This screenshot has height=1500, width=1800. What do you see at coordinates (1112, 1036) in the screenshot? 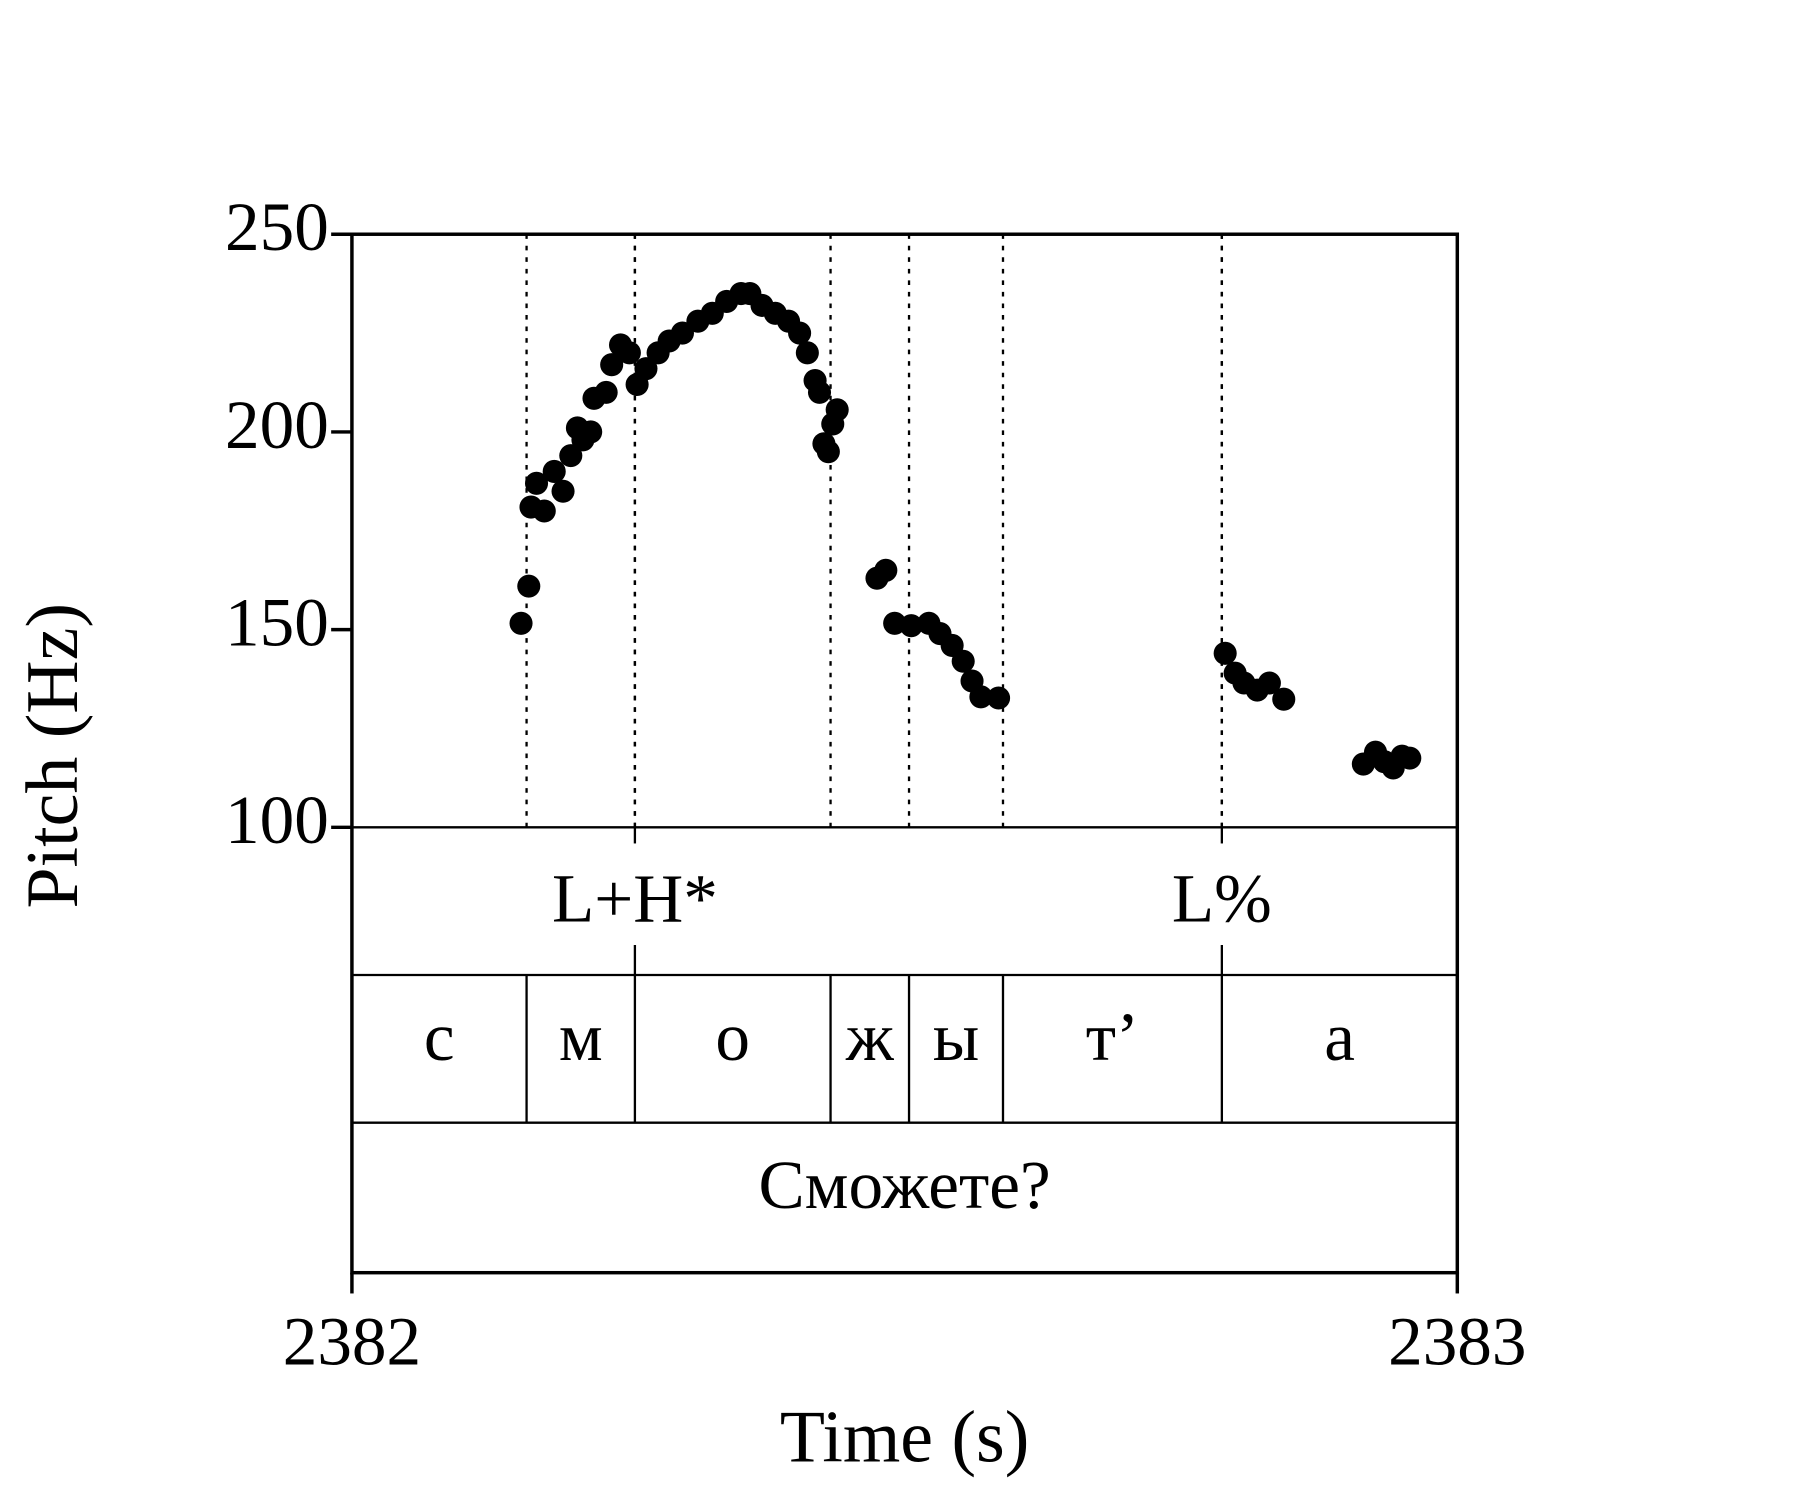
I see `interval-label: т’` at bounding box center [1112, 1036].